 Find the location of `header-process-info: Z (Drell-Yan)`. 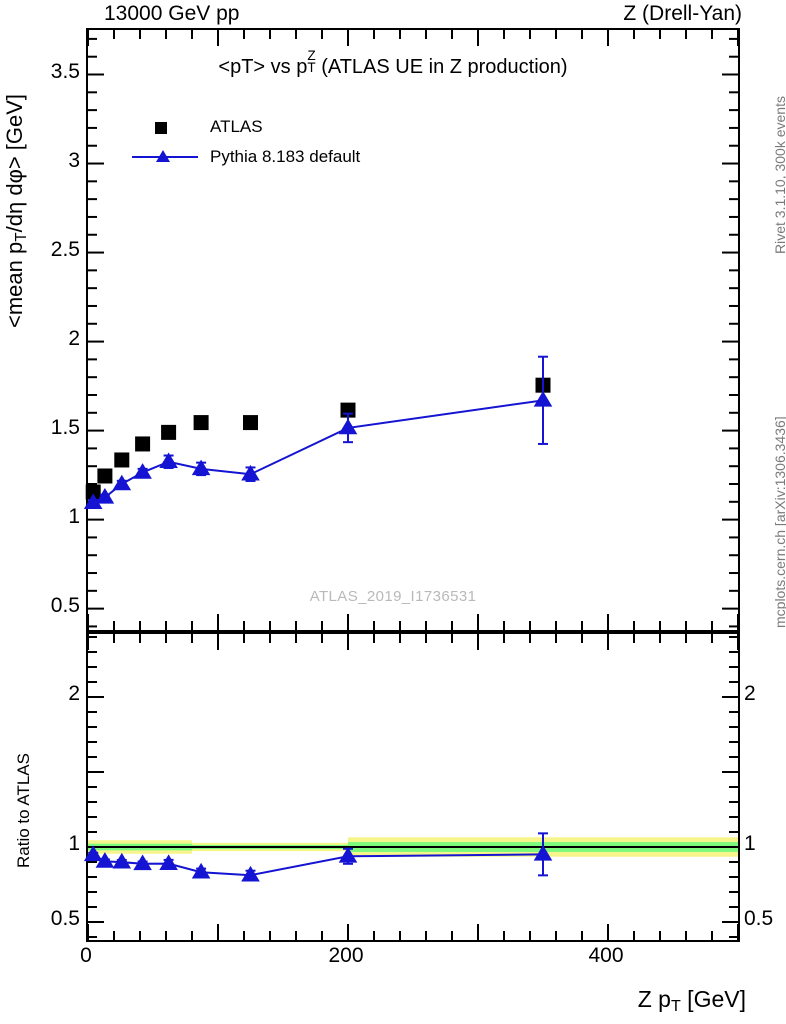

header-process-info: Z (Drell-Yan) is located at coordinates (682, 13).